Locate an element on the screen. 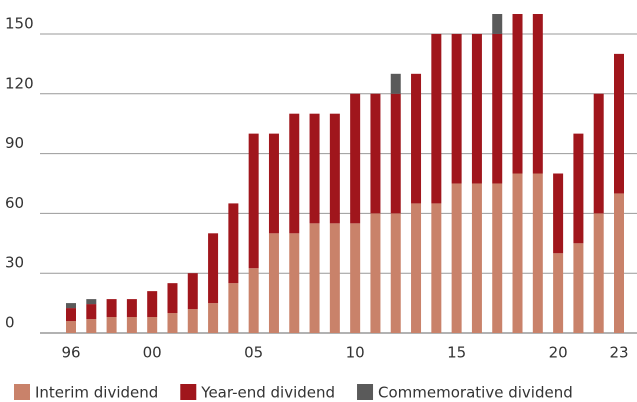 The width and height of the screenshot is (637, 402). x-tick-label: 20 is located at coordinates (558, 353).